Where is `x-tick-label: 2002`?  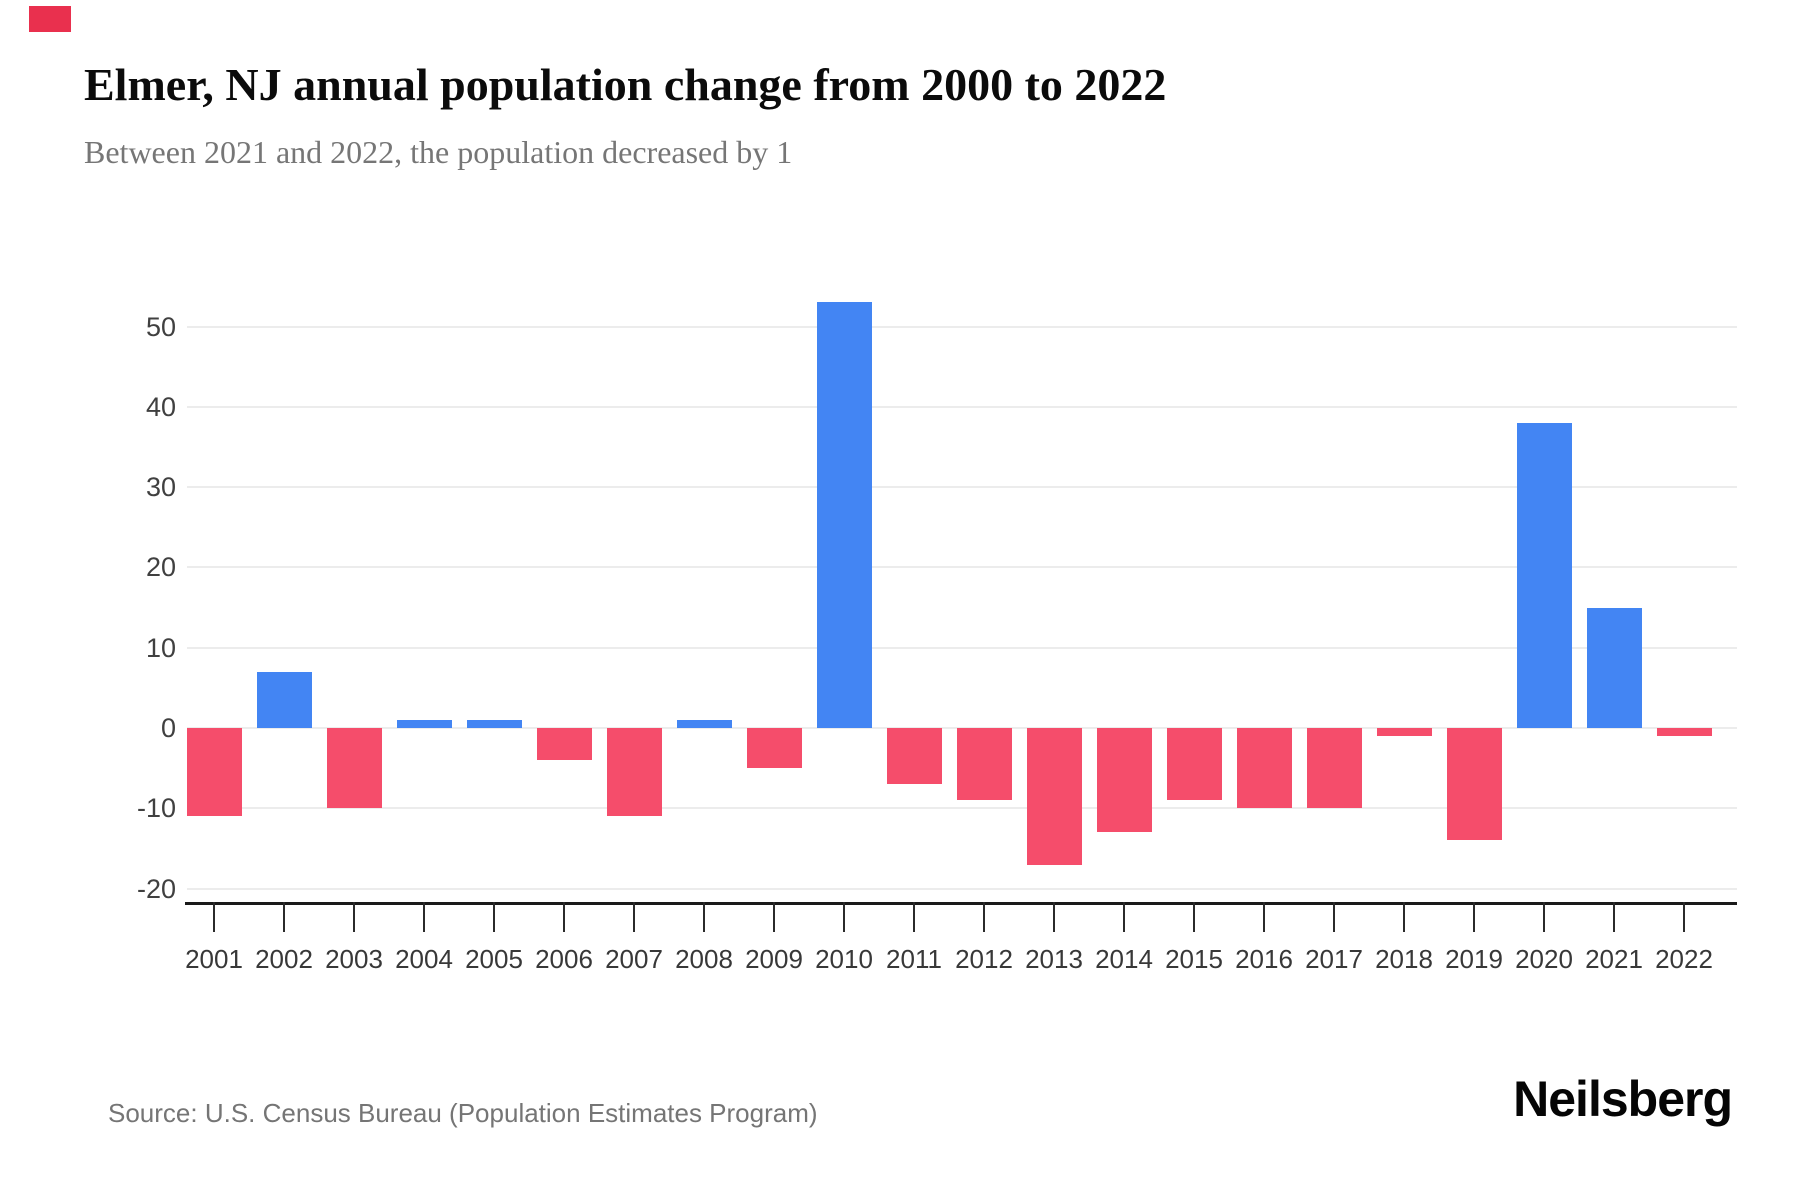 x-tick-label: 2002 is located at coordinates (284, 959).